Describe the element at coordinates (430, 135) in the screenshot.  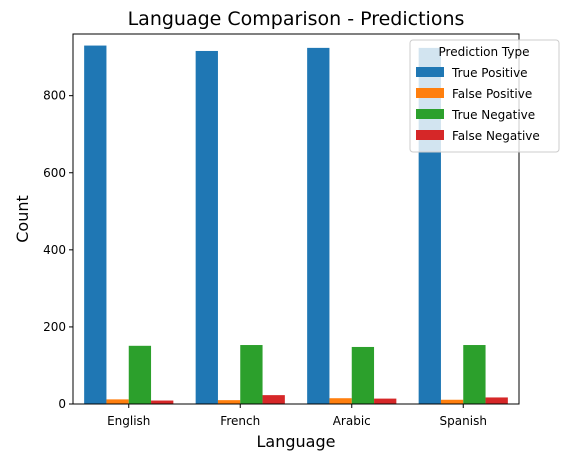
I see `legend-swatch-false-negative` at that location.